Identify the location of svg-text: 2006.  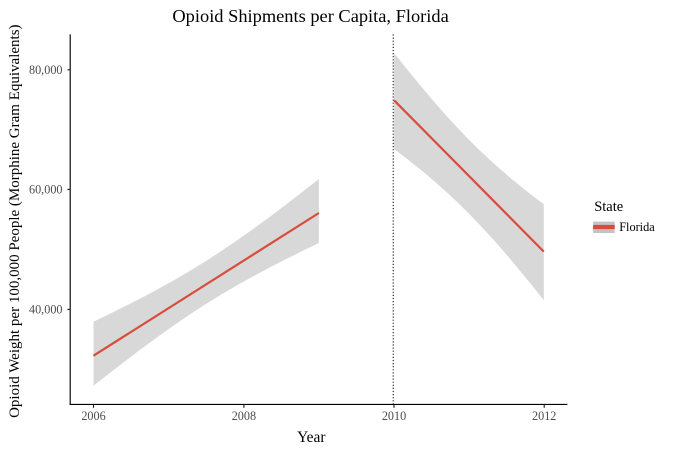
(93, 416).